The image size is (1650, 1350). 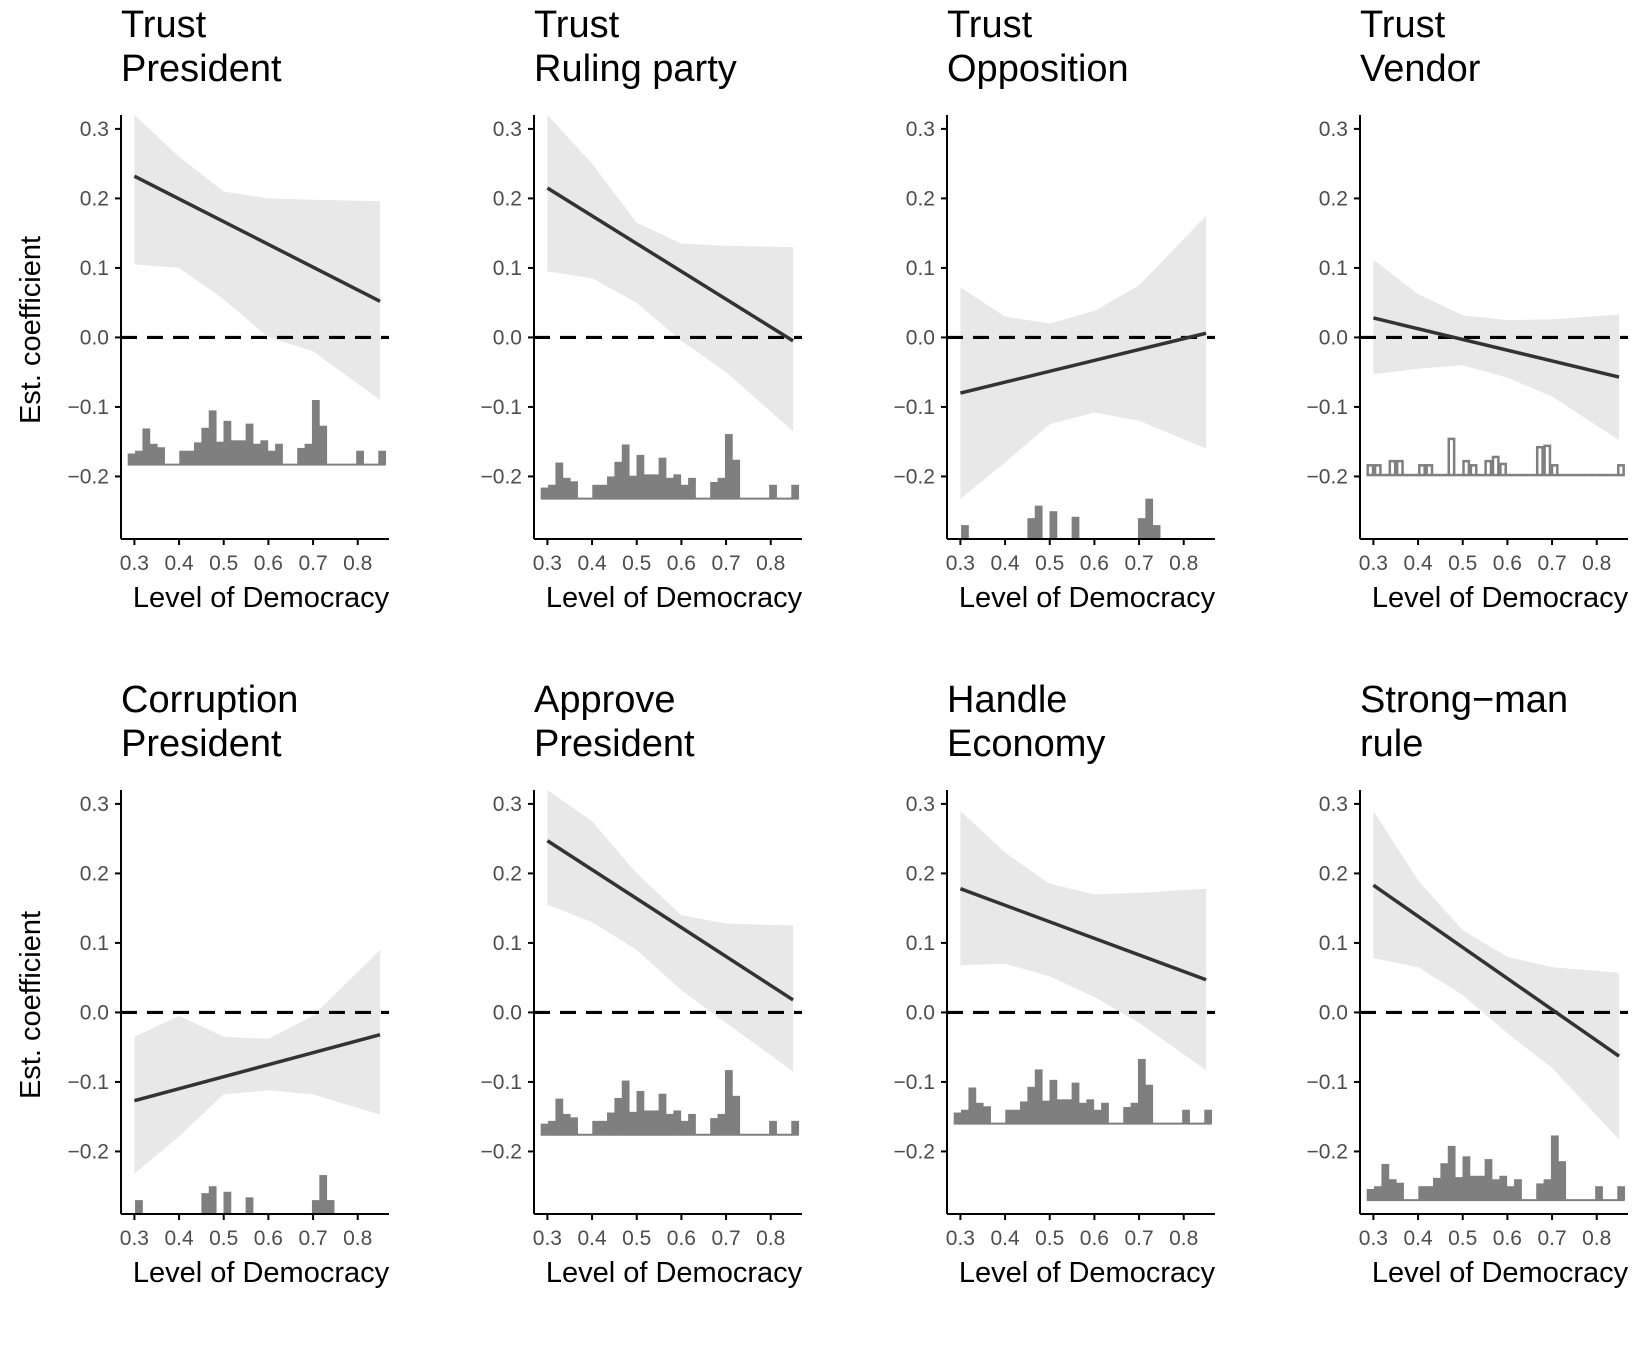 What do you see at coordinates (1496, 350) in the screenshot?
I see `confidence-band` at bounding box center [1496, 350].